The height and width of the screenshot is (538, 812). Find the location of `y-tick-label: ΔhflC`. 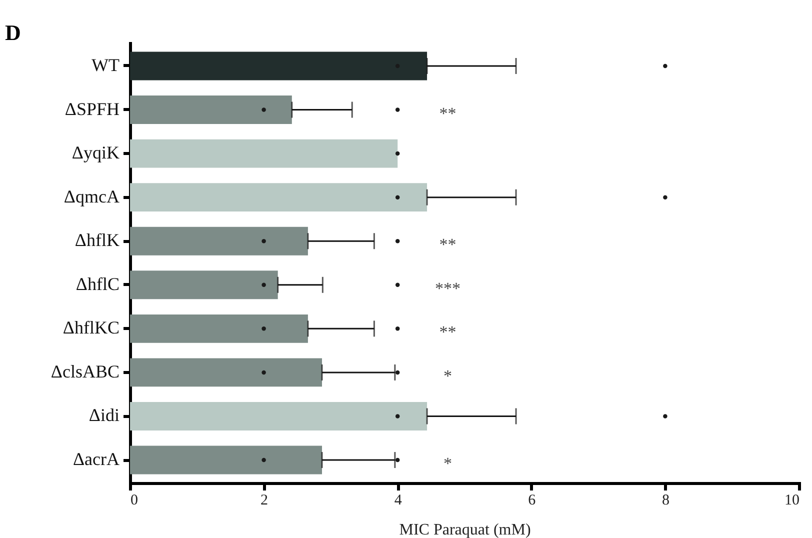

y-tick-label: ΔhflC is located at coordinates (98, 284).